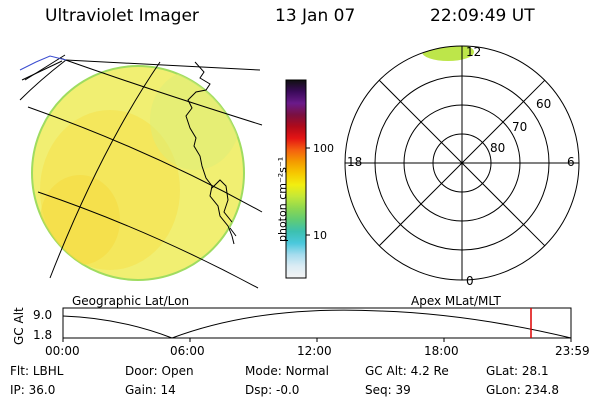  What do you see at coordinates (33, 390) in the screenshot?
I see `status-ip: IP: 36.0` at bounding box center [33, 390].